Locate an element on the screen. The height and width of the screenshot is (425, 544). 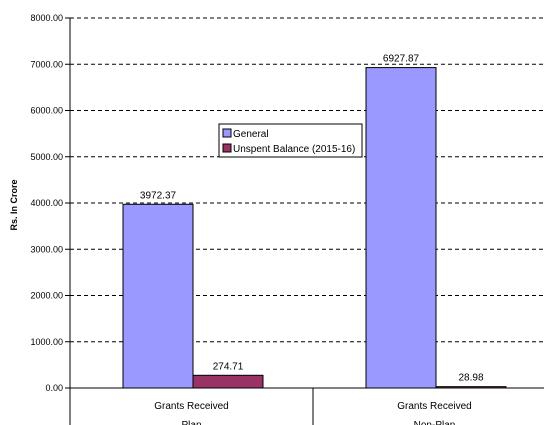
y-tick-label: 1000.00 is located at coordinates (46, 342).